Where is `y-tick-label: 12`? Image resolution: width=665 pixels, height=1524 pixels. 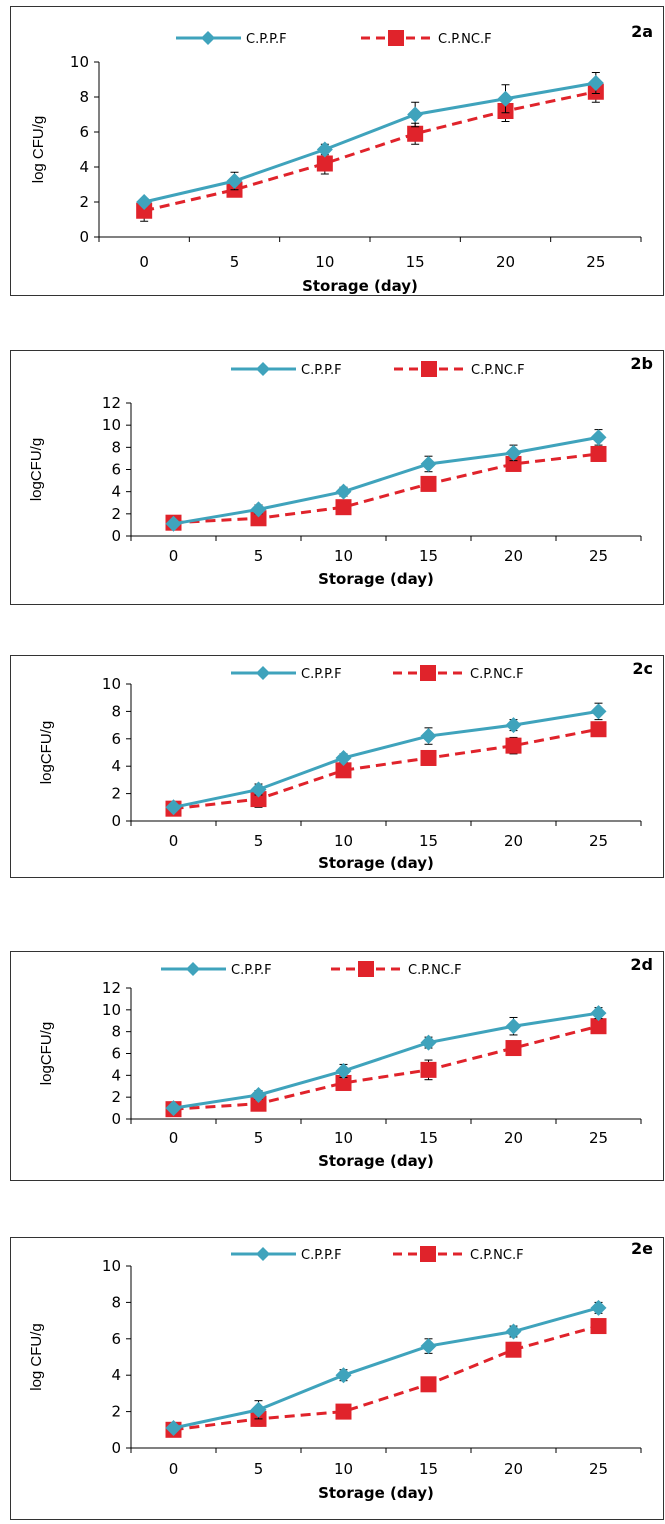
y-tick-label: 12 is located at coordinates (111, 988).